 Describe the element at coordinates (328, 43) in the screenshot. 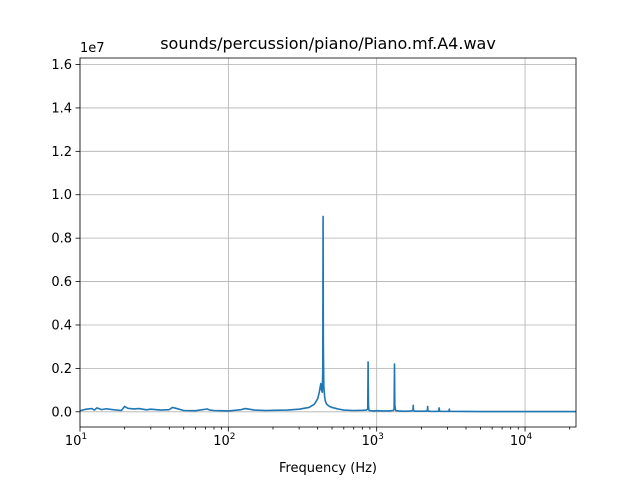

I see `chart-title: sounds/percussion/piano/Piano.mf.A4.wav` at that location.